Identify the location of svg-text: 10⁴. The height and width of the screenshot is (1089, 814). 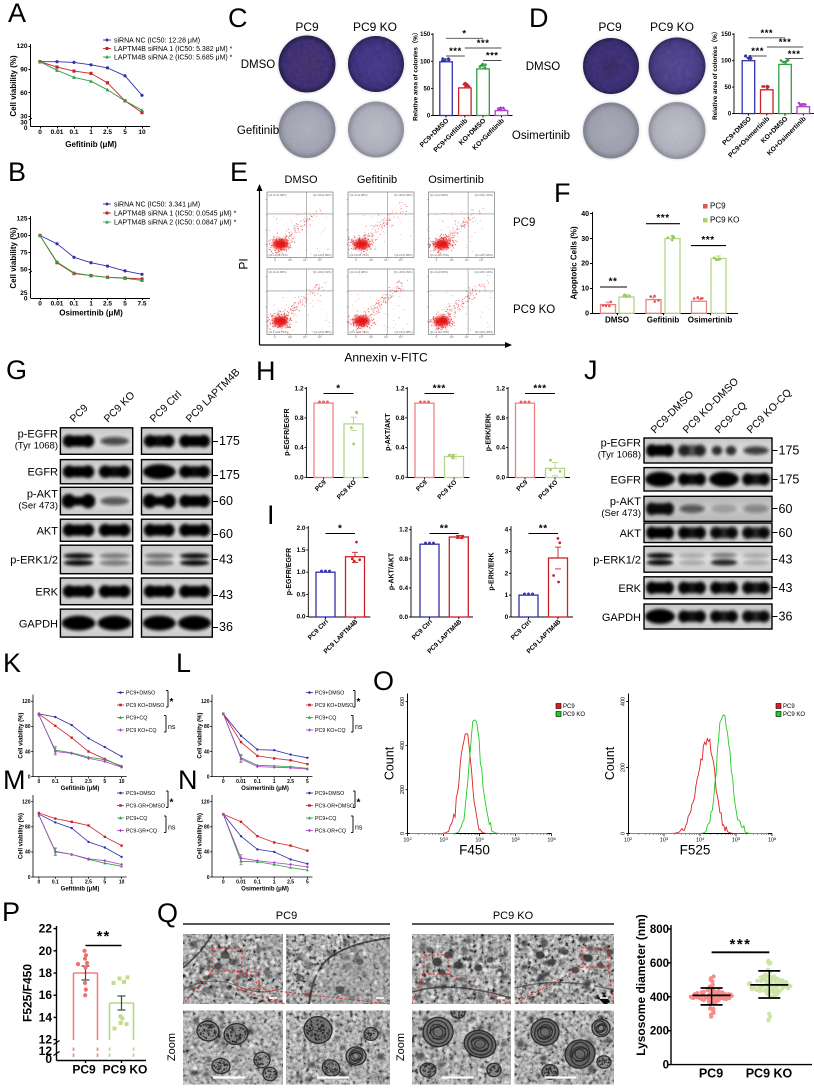
(305, 260).